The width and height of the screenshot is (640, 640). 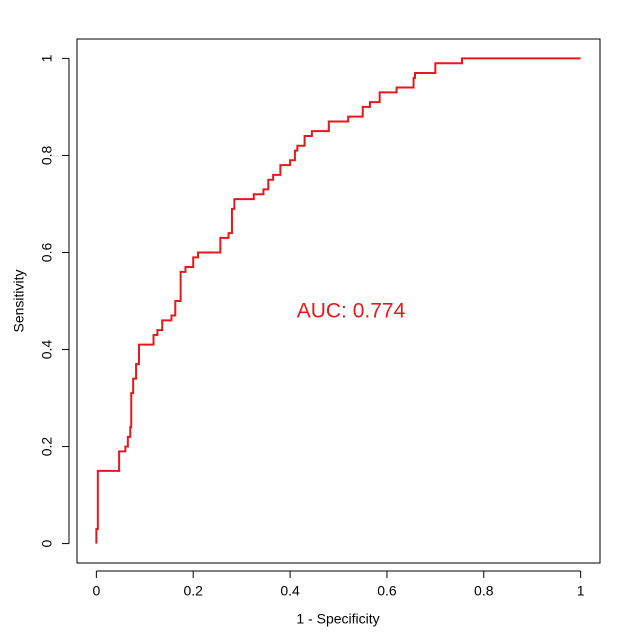 What do you see at coordinates (290, 591) in the screenshot?
I see `x-tick-label: 0.4` at bounding box center [290, 591].